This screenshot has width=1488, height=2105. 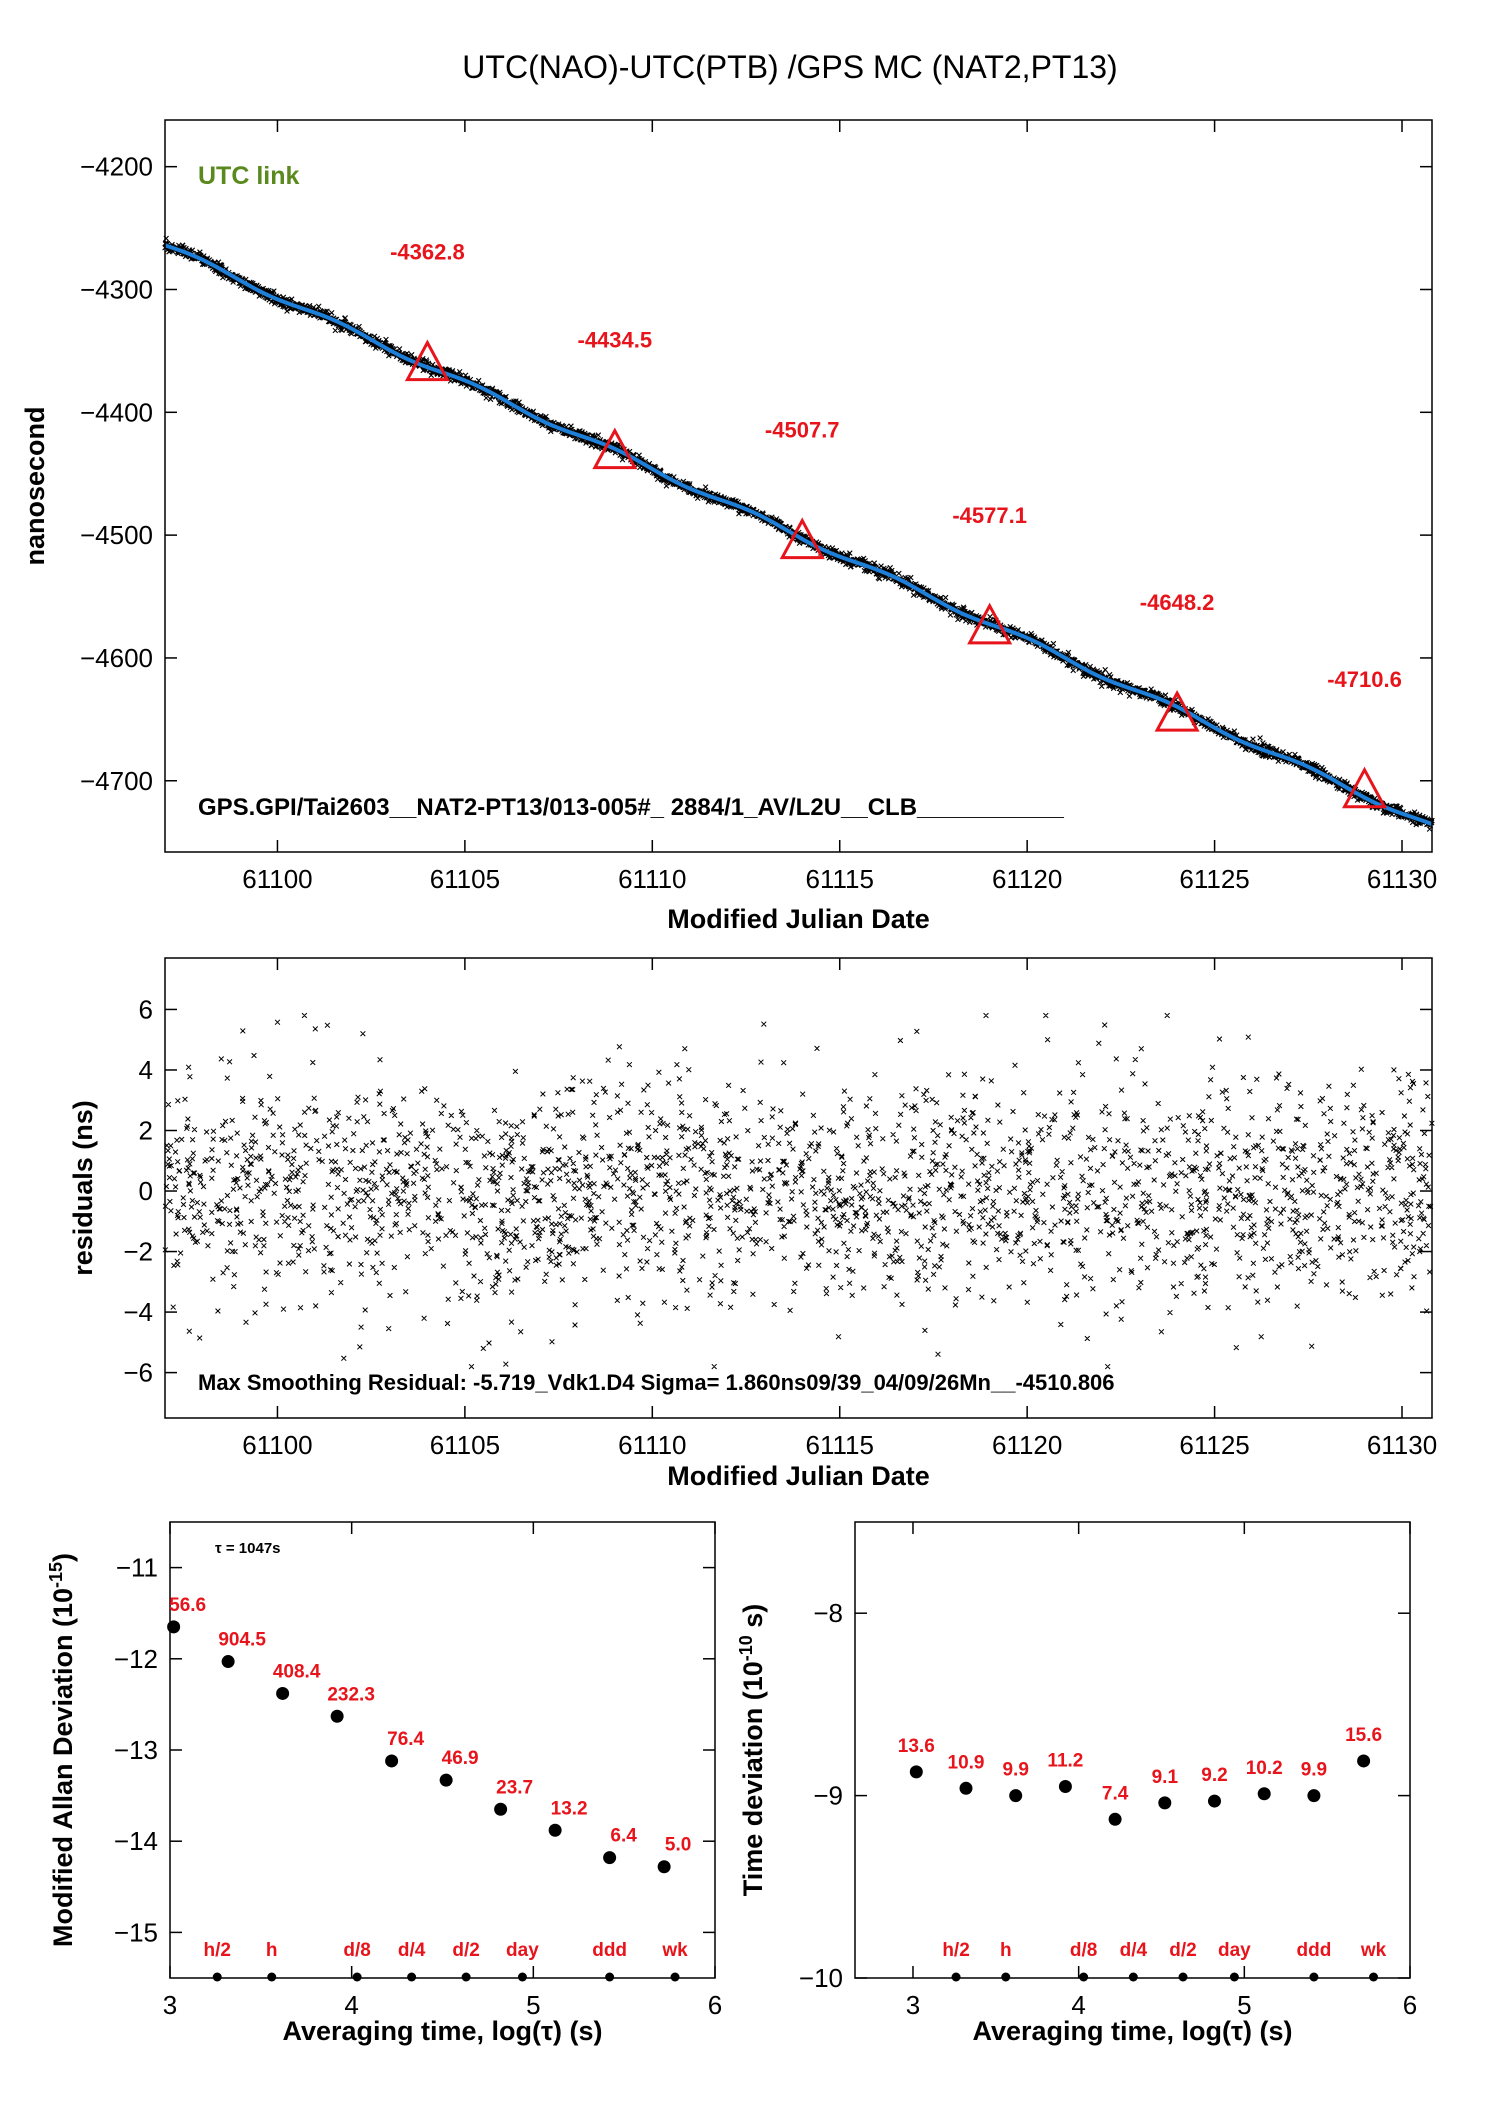 What do you see at coordinates (248, 1548) in the screenshot?
I see `tau-note: τ = 1047s` at bounding box center [248, 1548].